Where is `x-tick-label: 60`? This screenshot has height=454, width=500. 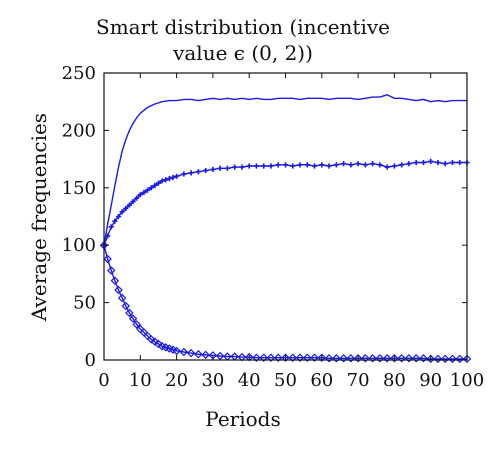 x-tick-label: 60 is located at coordinates (321, 380).